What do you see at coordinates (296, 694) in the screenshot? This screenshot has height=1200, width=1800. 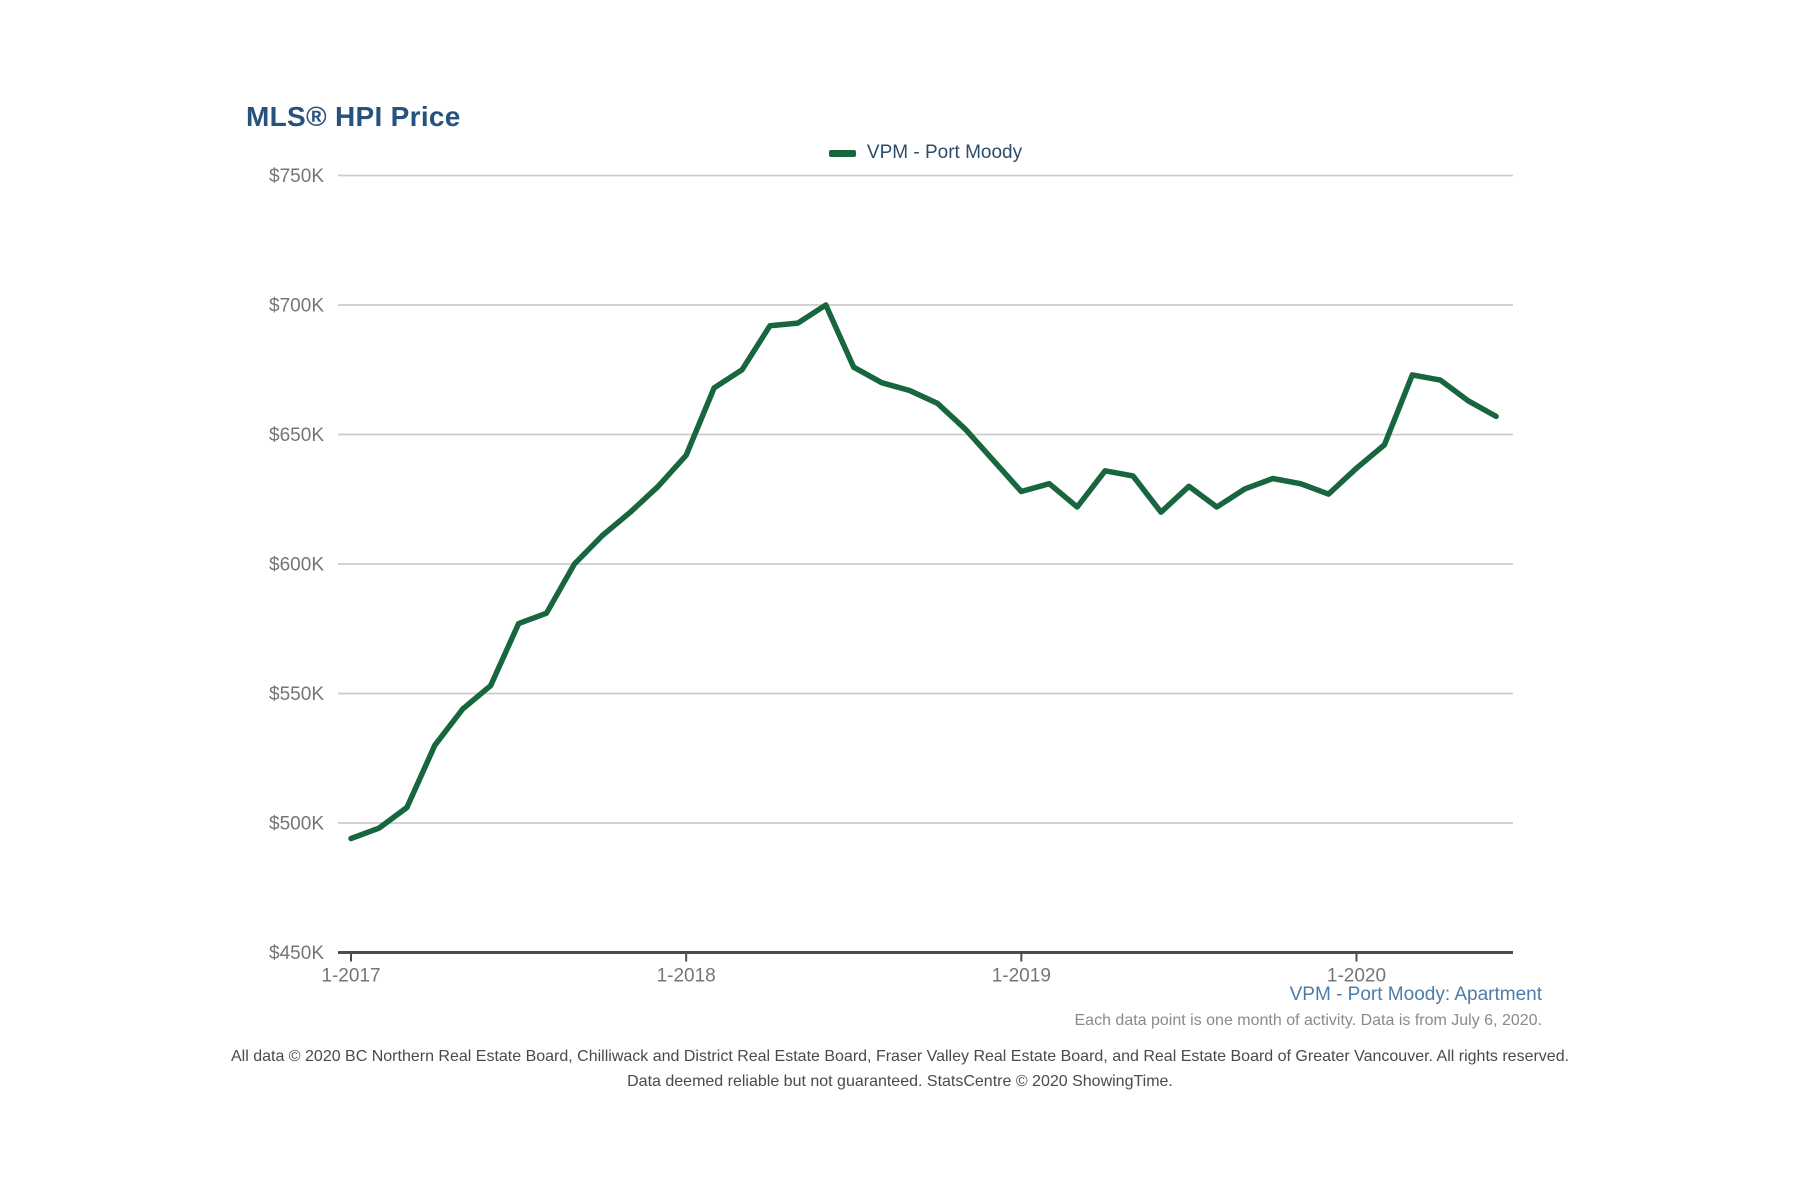 I see `y-axis-tick-label: $550K` at bounding box center [296, 694].